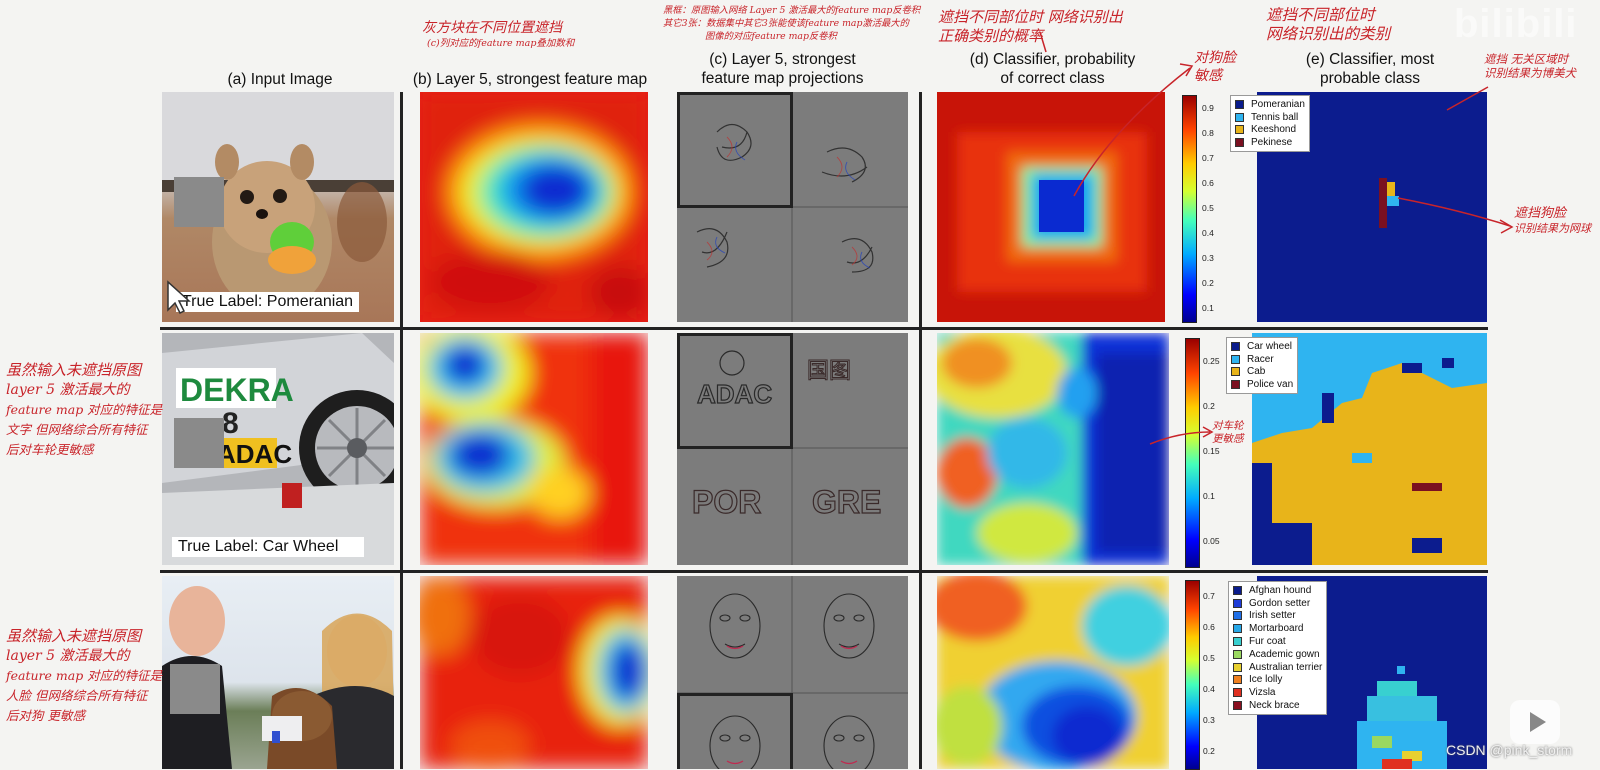 The width and height of the screenshot is (1600, 770). Describe the element at coordinates (1328, 25) in the screenshot. I see `annotation-most-probable: 遮挡不同部位时 网络识别出的类别` at that location.